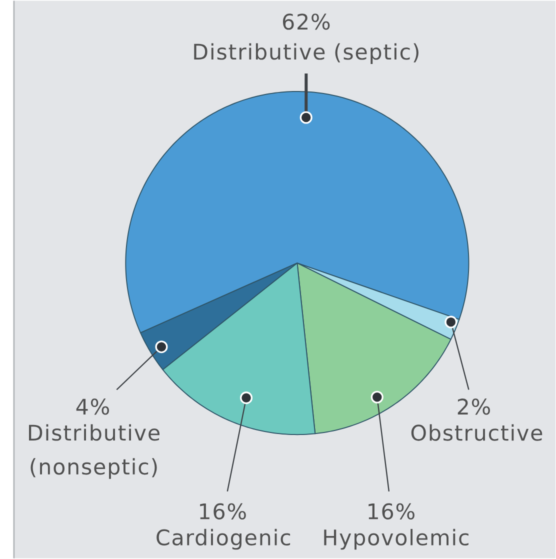 This screenshot has width=556, height=559. Describe the element at coordinates (474, 406) in the screenshot. I see `data-label: 2%` at that location.